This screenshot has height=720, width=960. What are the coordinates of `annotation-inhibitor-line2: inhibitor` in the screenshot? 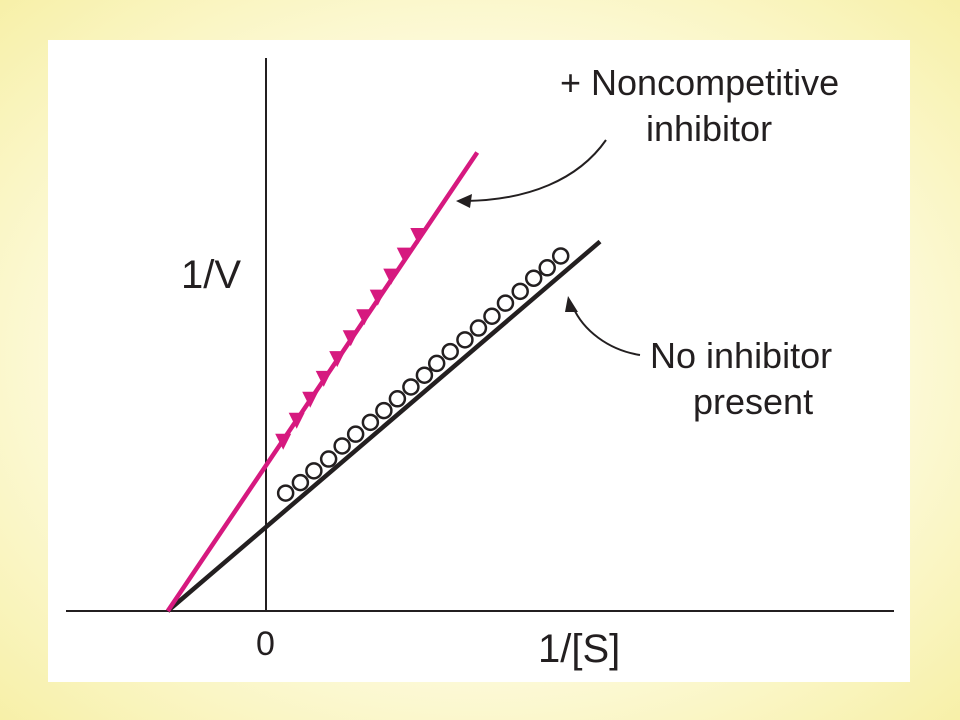 It's located at (709, 128).